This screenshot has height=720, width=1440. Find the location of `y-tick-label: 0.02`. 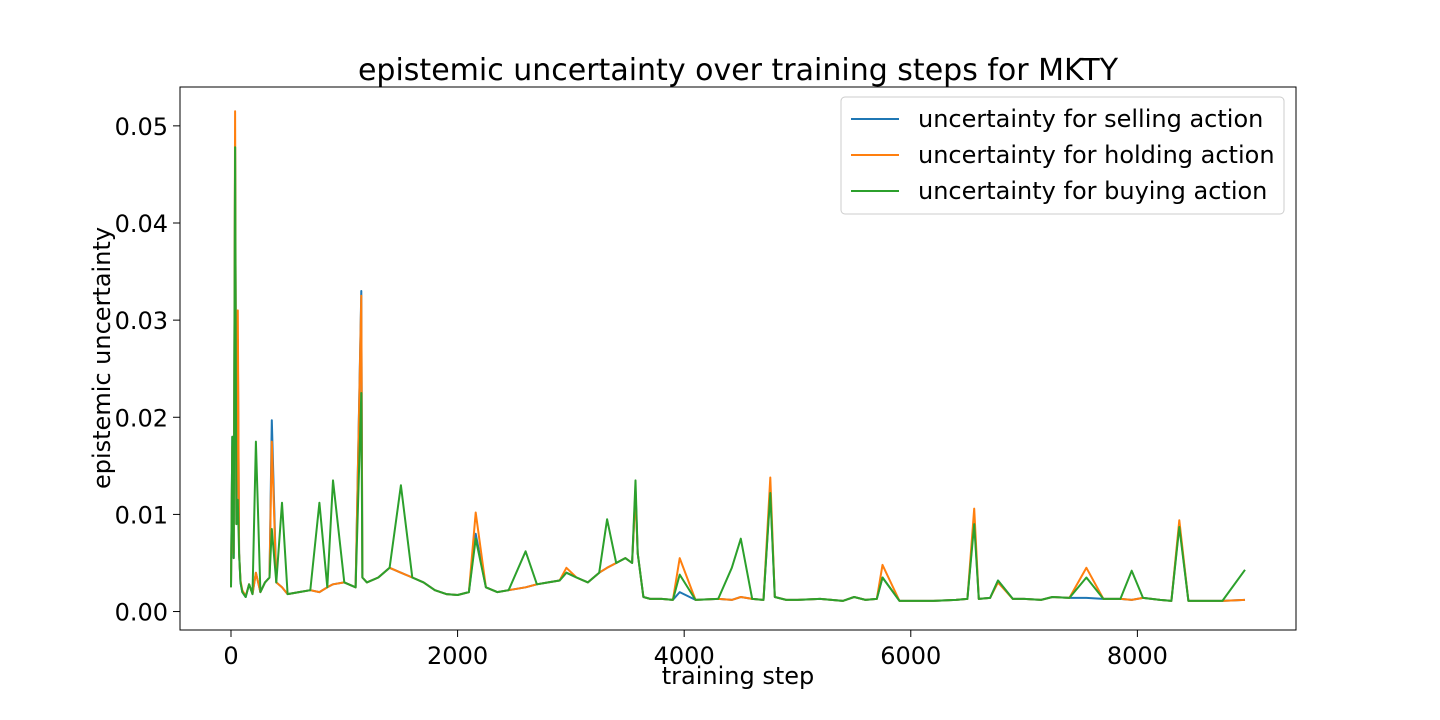

y-tick-label: 0.02 is located at coordinates (141, 418).